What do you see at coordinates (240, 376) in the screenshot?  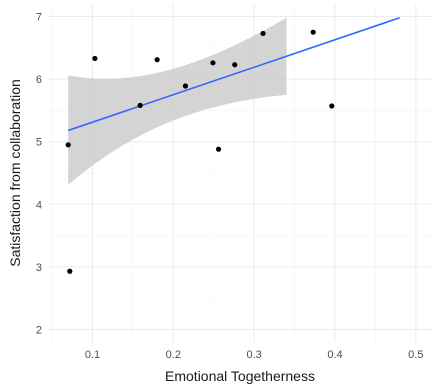 I see `x-axis-title: Emotional Togetherness` at bounding box center [240, 376].